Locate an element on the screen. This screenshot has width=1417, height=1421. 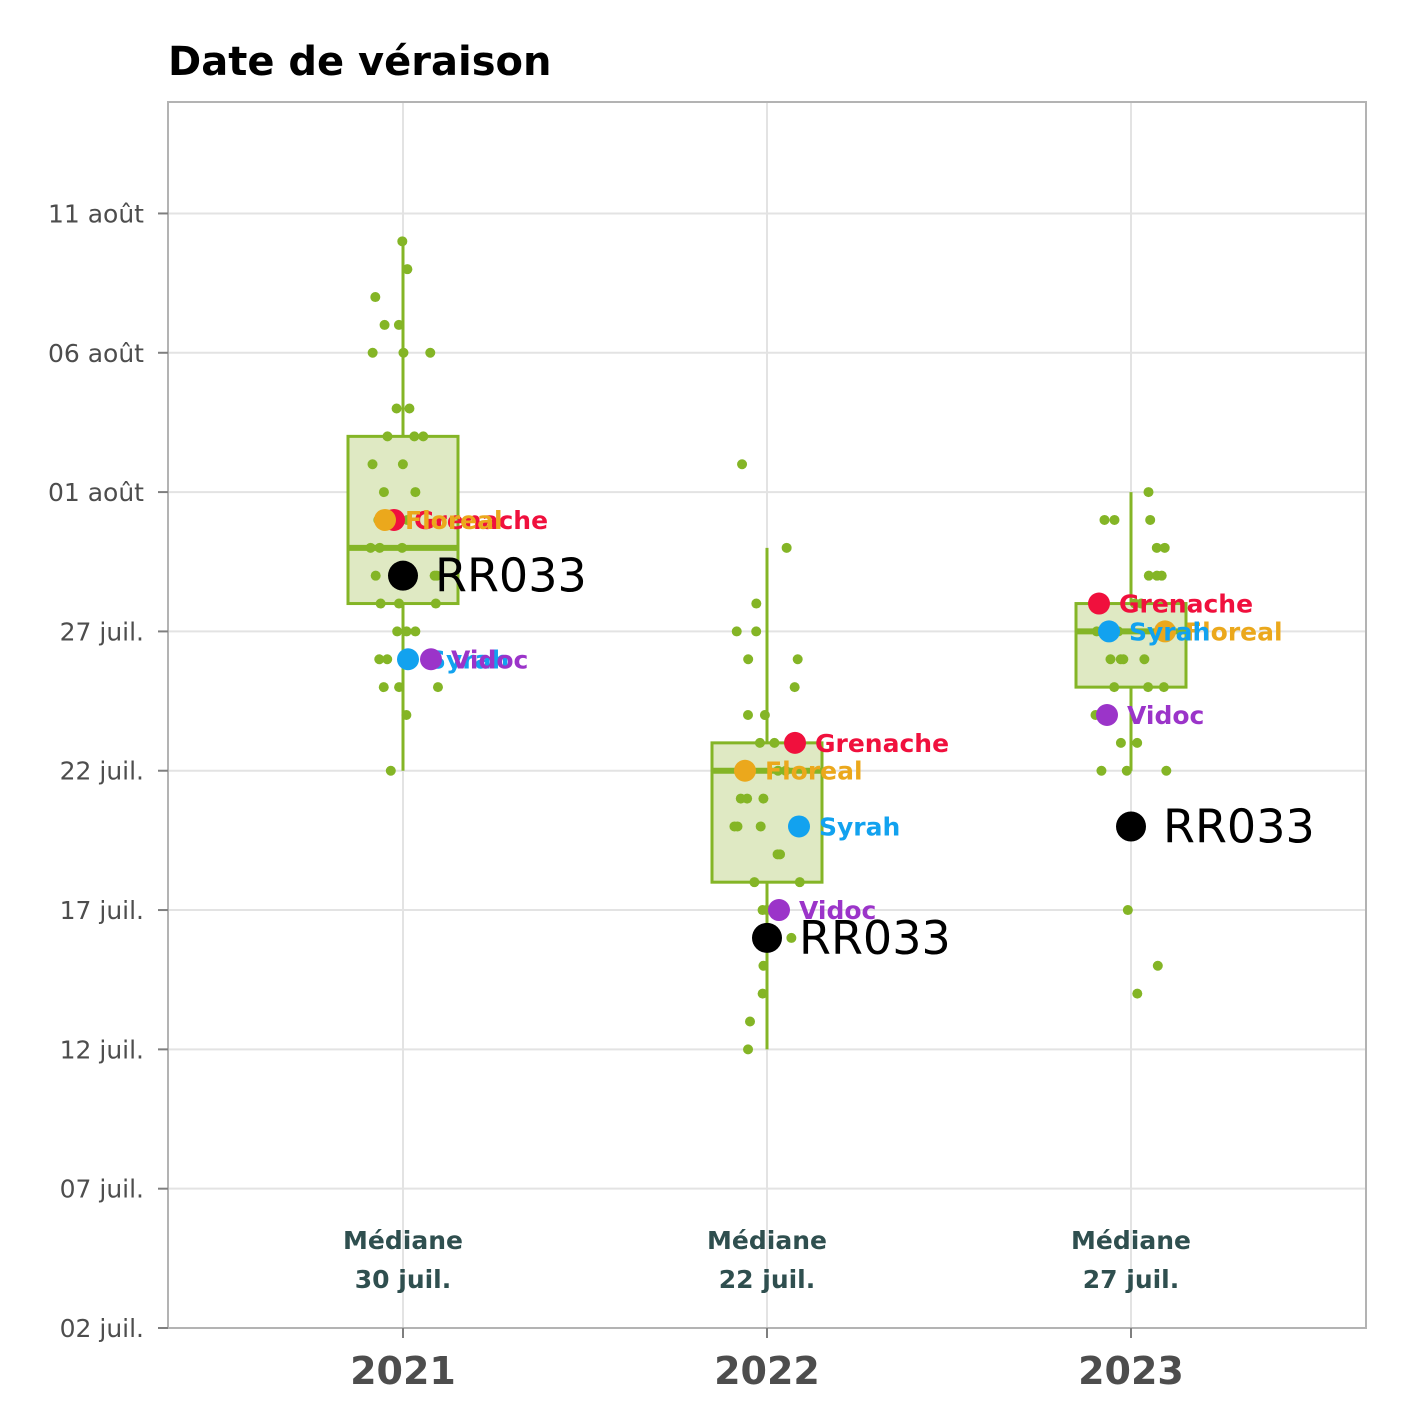
x-axis: 2021 2022 2023 is located at coordinates (767, 1360).